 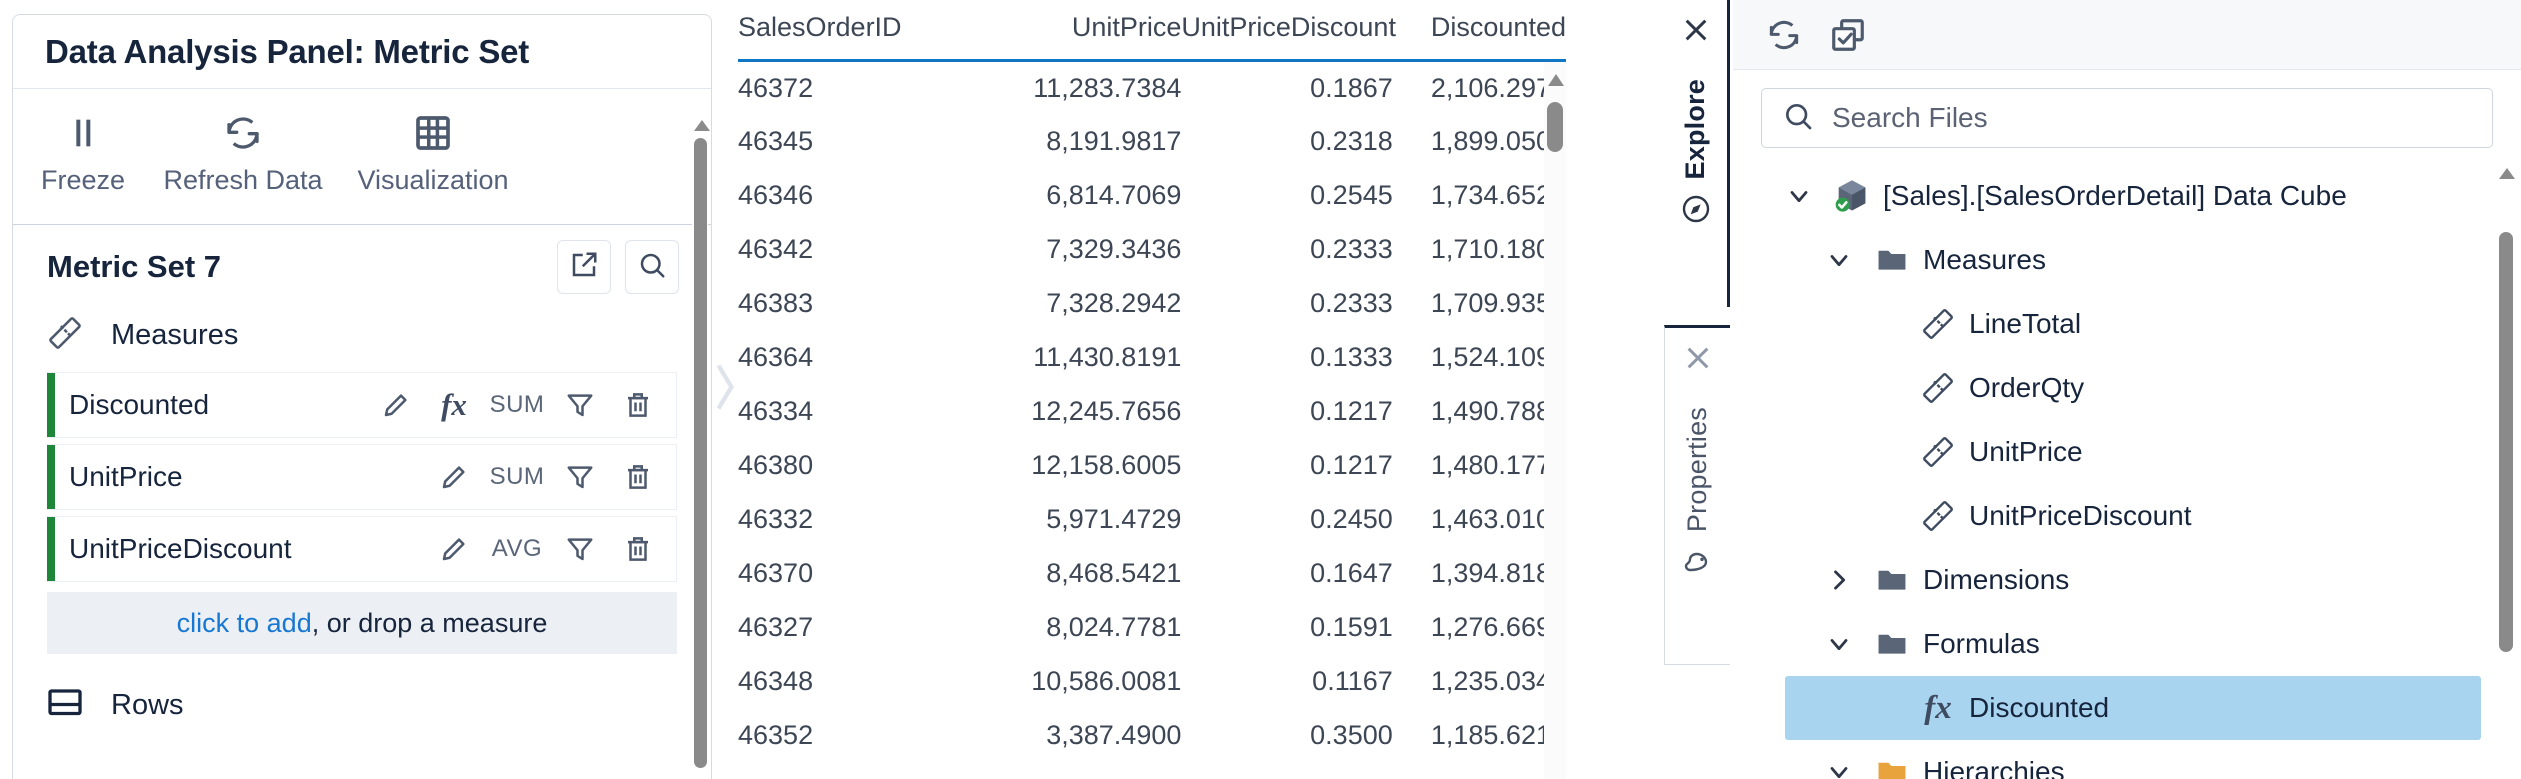 What do you see at coordinates (2127, 324) in the screenshot?
I see `tree-node-linetotal: LineTotal` at bounding box center [2127, 324].